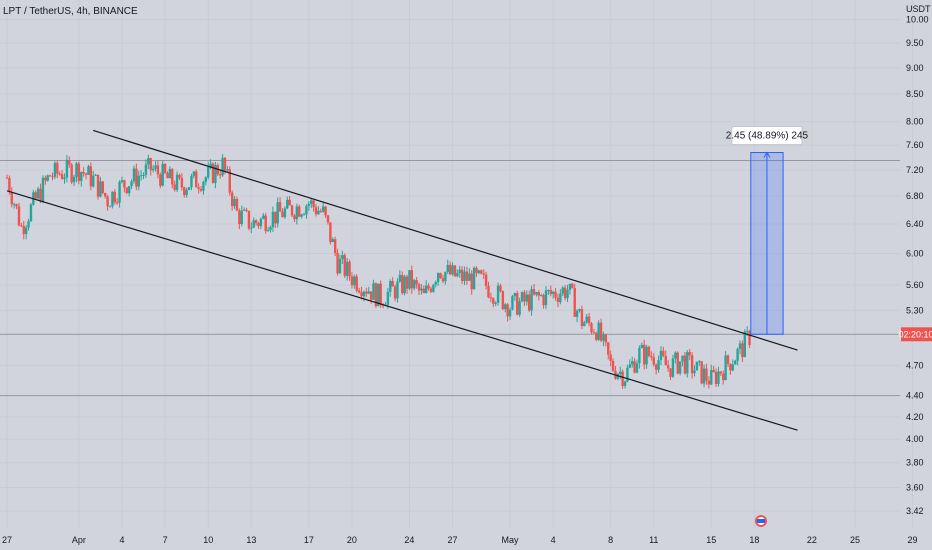  What do you see at coordinates (511, 540) in the screenshot?
I see `x-tick-label: May` at bounding box center [511, 540].